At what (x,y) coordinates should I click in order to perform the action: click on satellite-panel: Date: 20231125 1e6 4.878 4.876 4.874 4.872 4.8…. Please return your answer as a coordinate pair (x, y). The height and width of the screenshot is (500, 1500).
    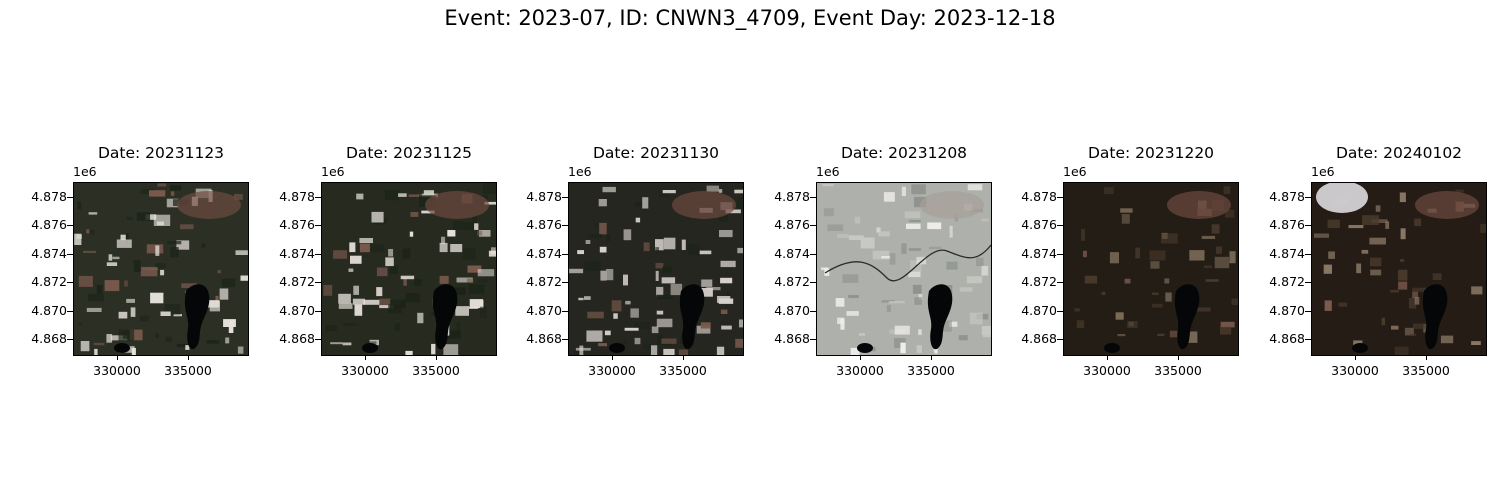
    Looking at the image, I should click on (388, 260).